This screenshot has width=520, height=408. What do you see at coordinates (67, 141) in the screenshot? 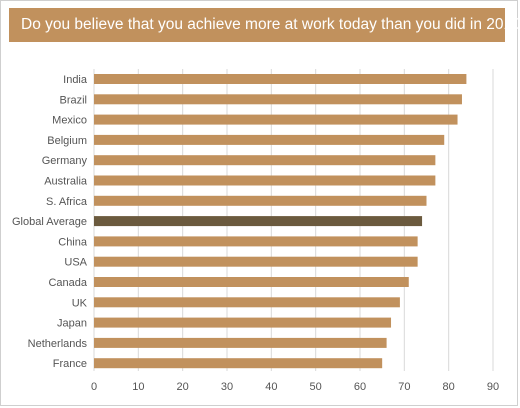
I see `category-label: Belgium` at bounding box center [67, 141].